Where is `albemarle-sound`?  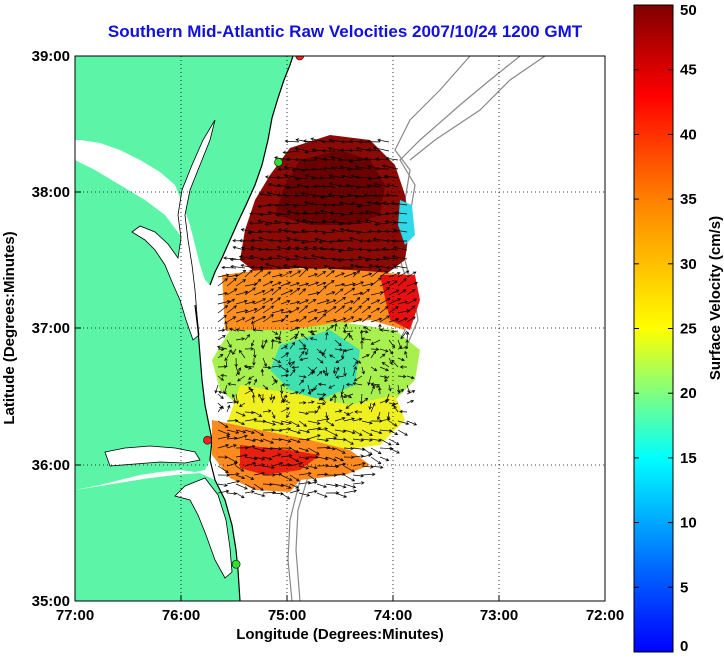
albemarle-sound is located at coordinates (152, 456).